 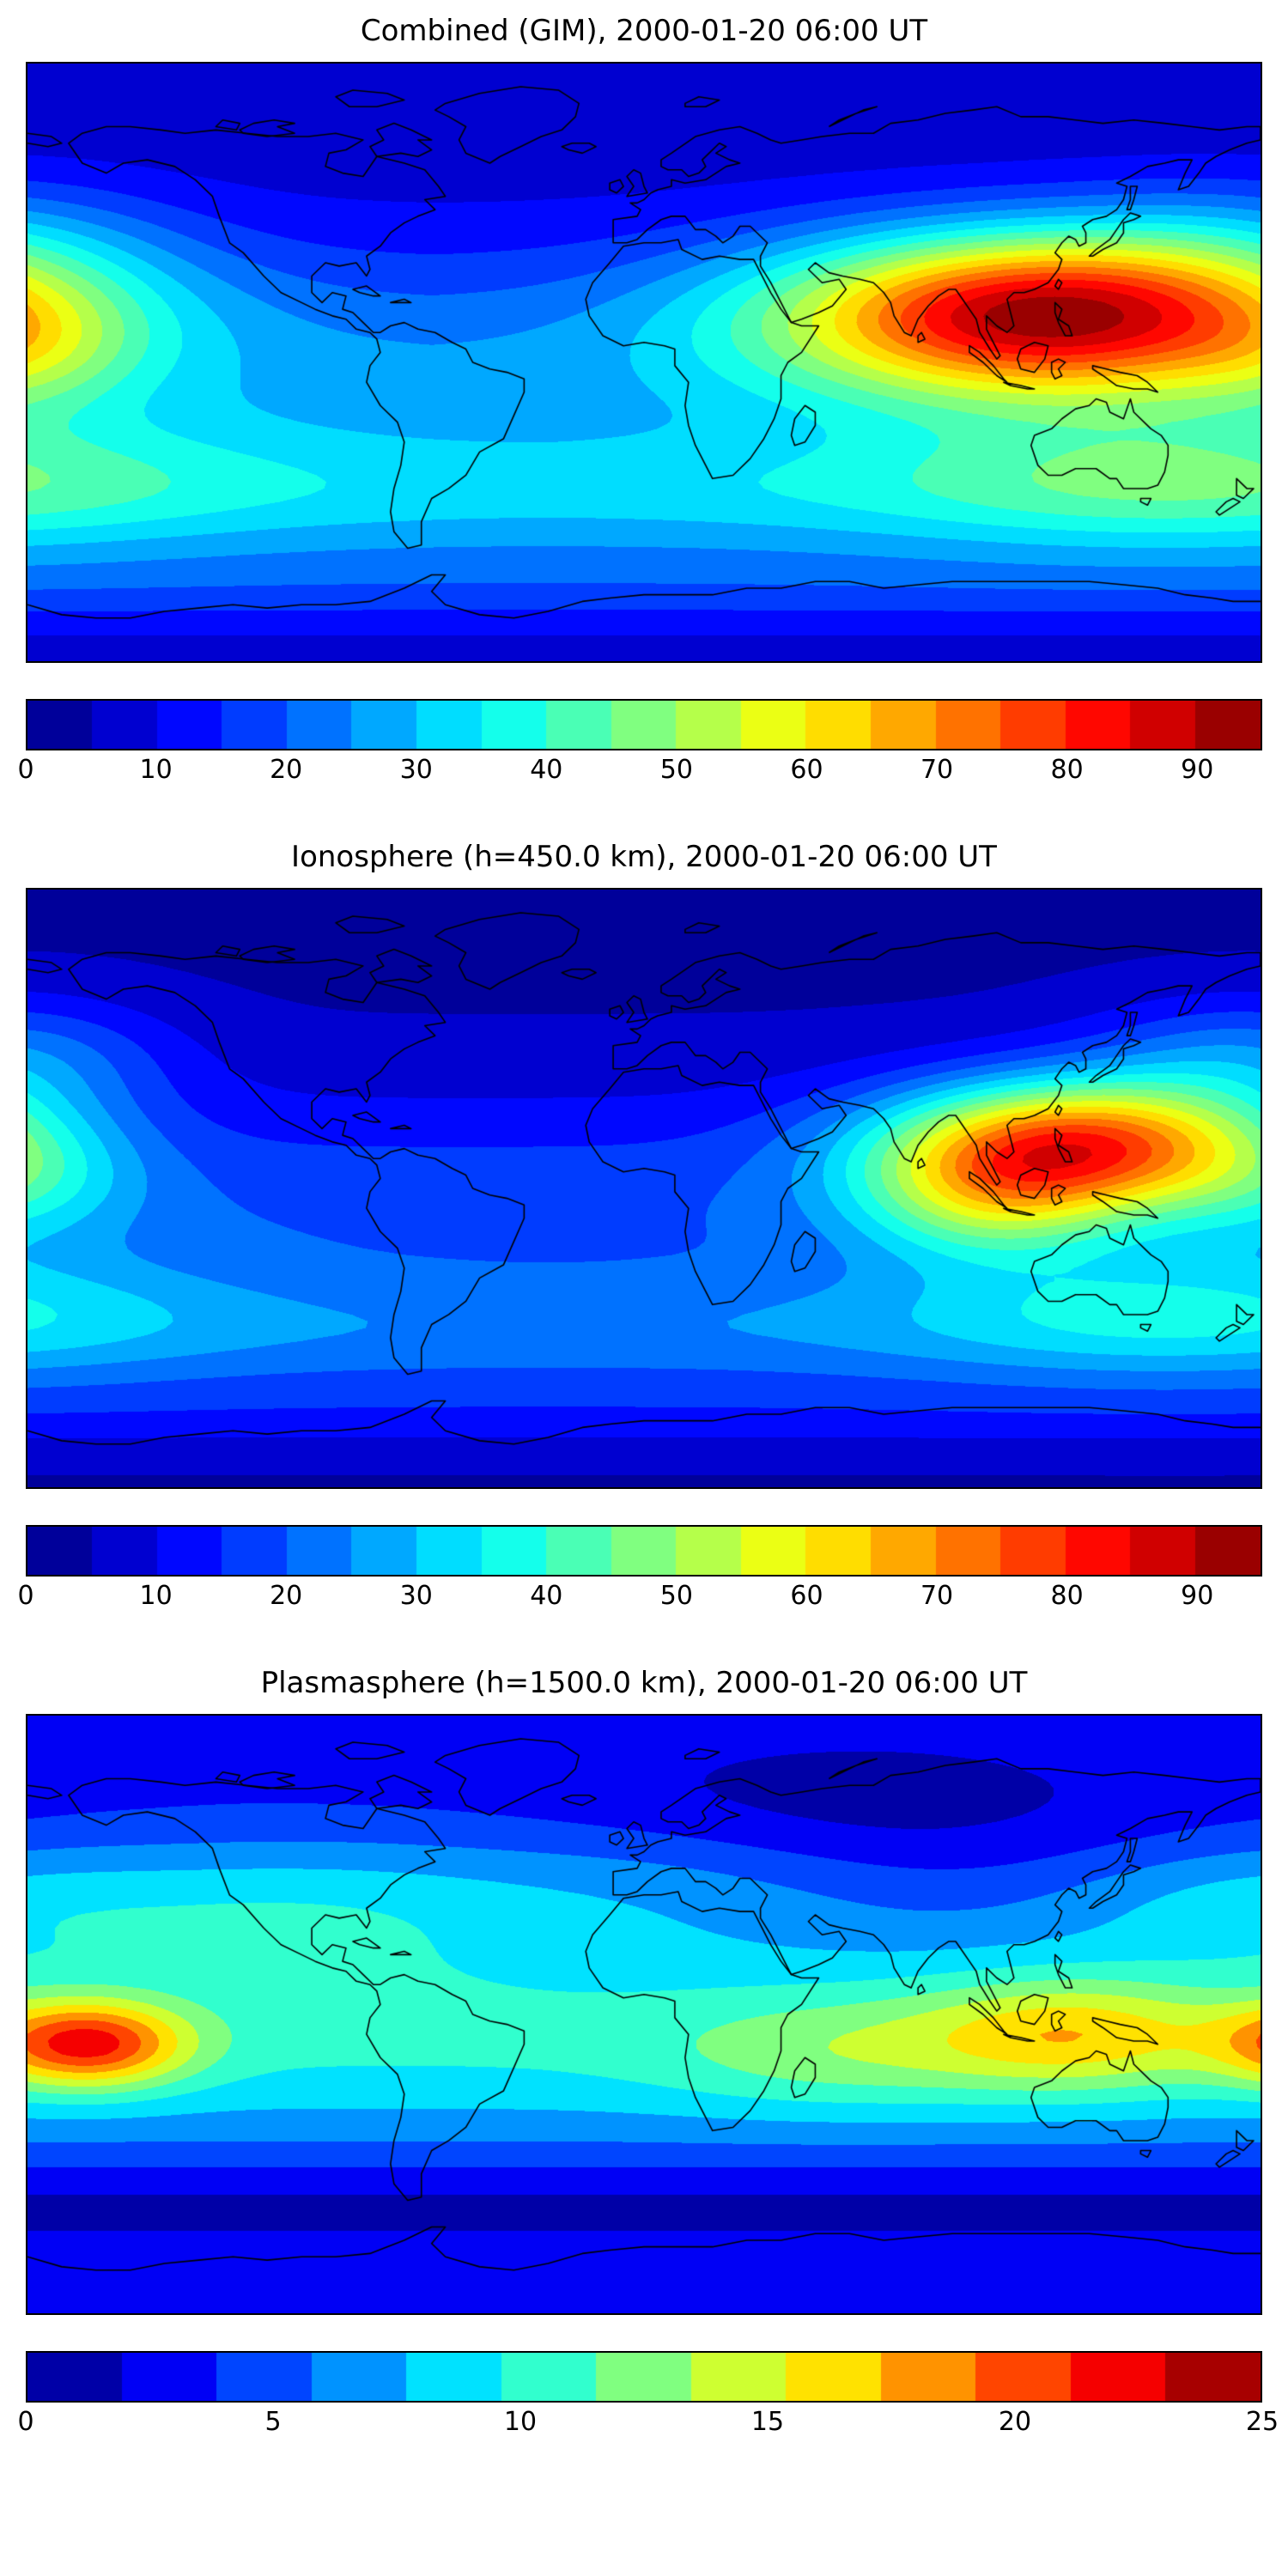 I want to click on colorbar-tick-label: 25, so click(x=1262, y=2422).